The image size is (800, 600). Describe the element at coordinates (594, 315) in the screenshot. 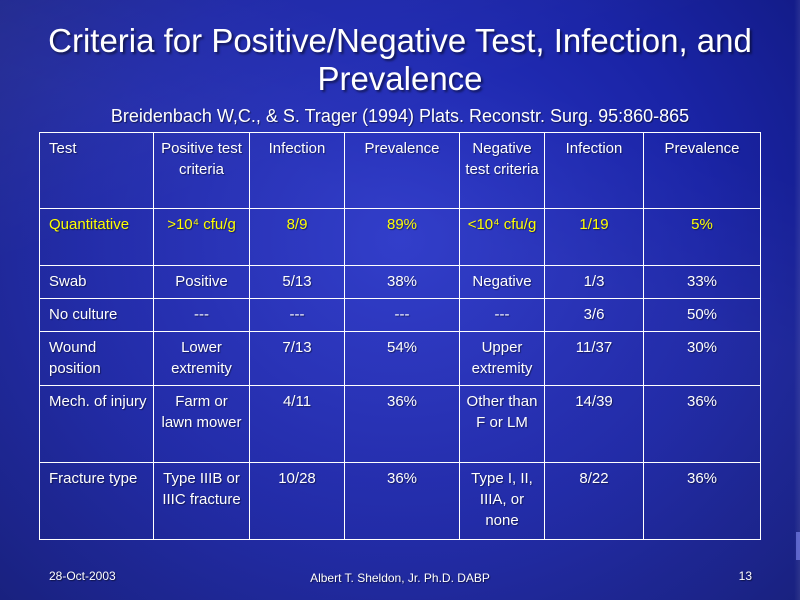

I see `table-cell: 3/6` at that location.